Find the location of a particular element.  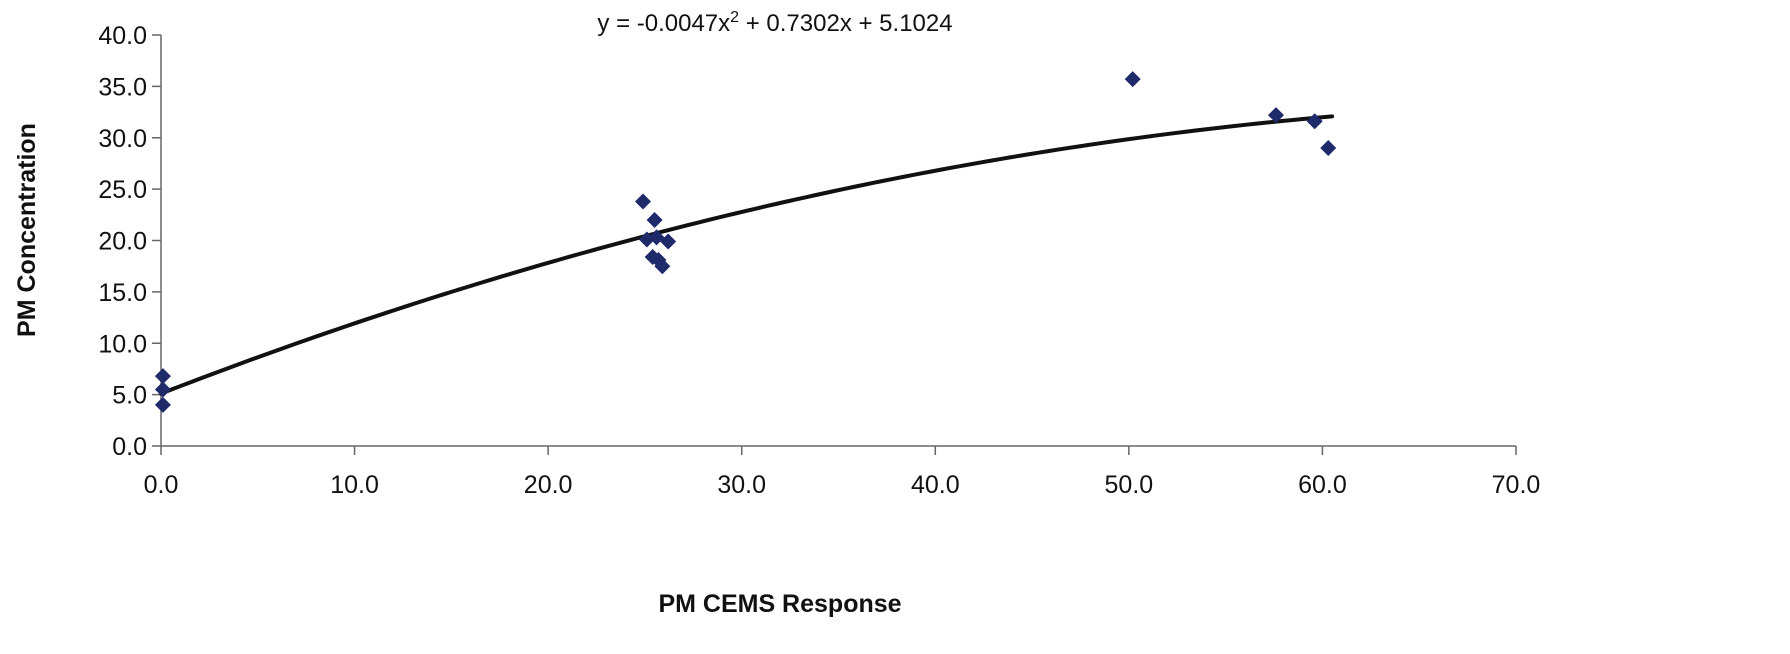

x-tick-label: 40.0 is located at coordinates (935, 485).